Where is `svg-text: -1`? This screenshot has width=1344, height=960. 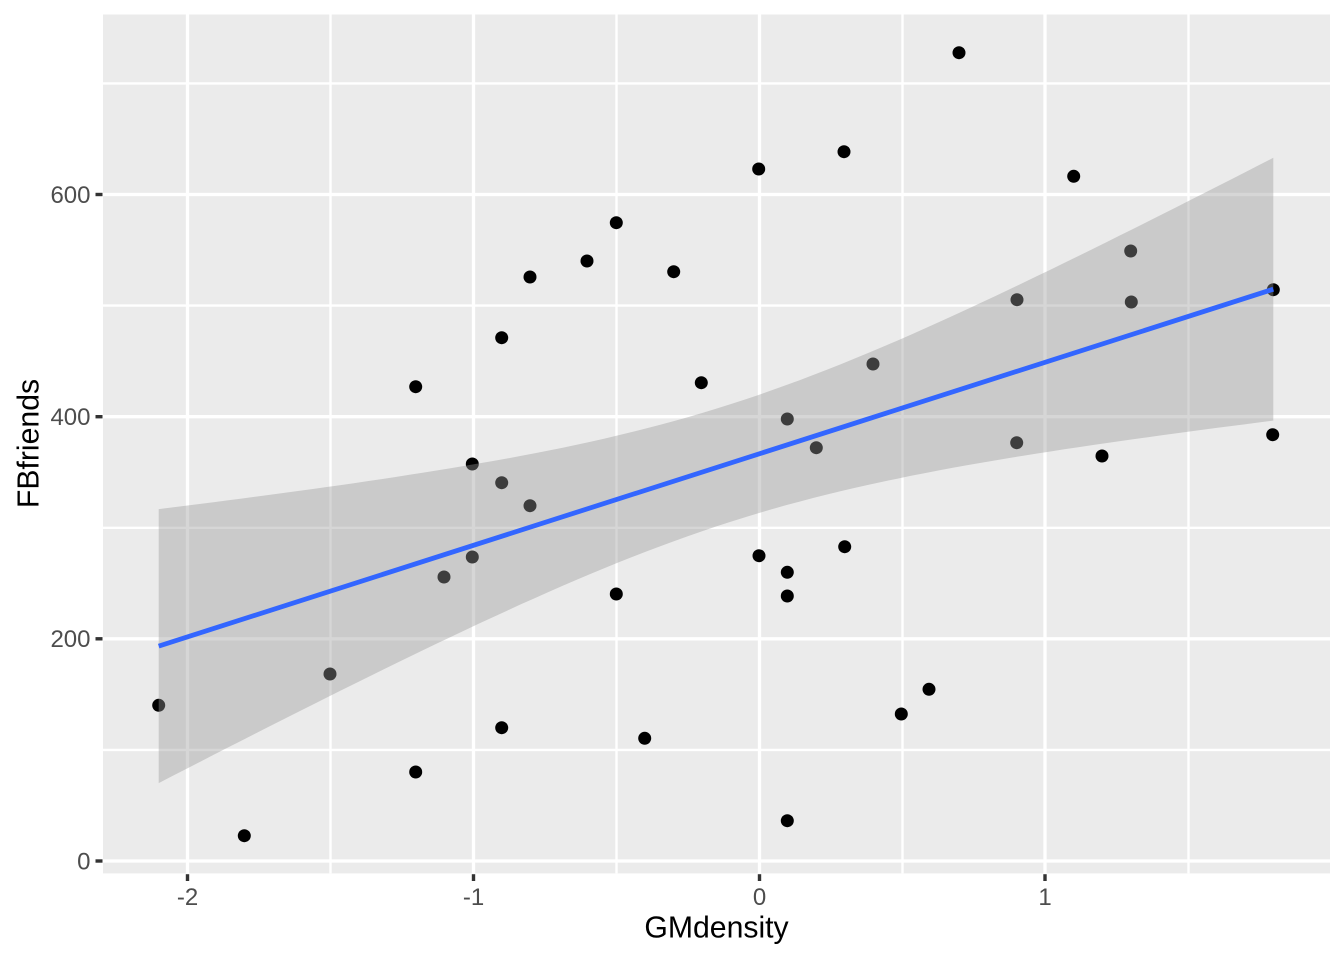 svg-text: -1 is located at coordinates (473, 897).